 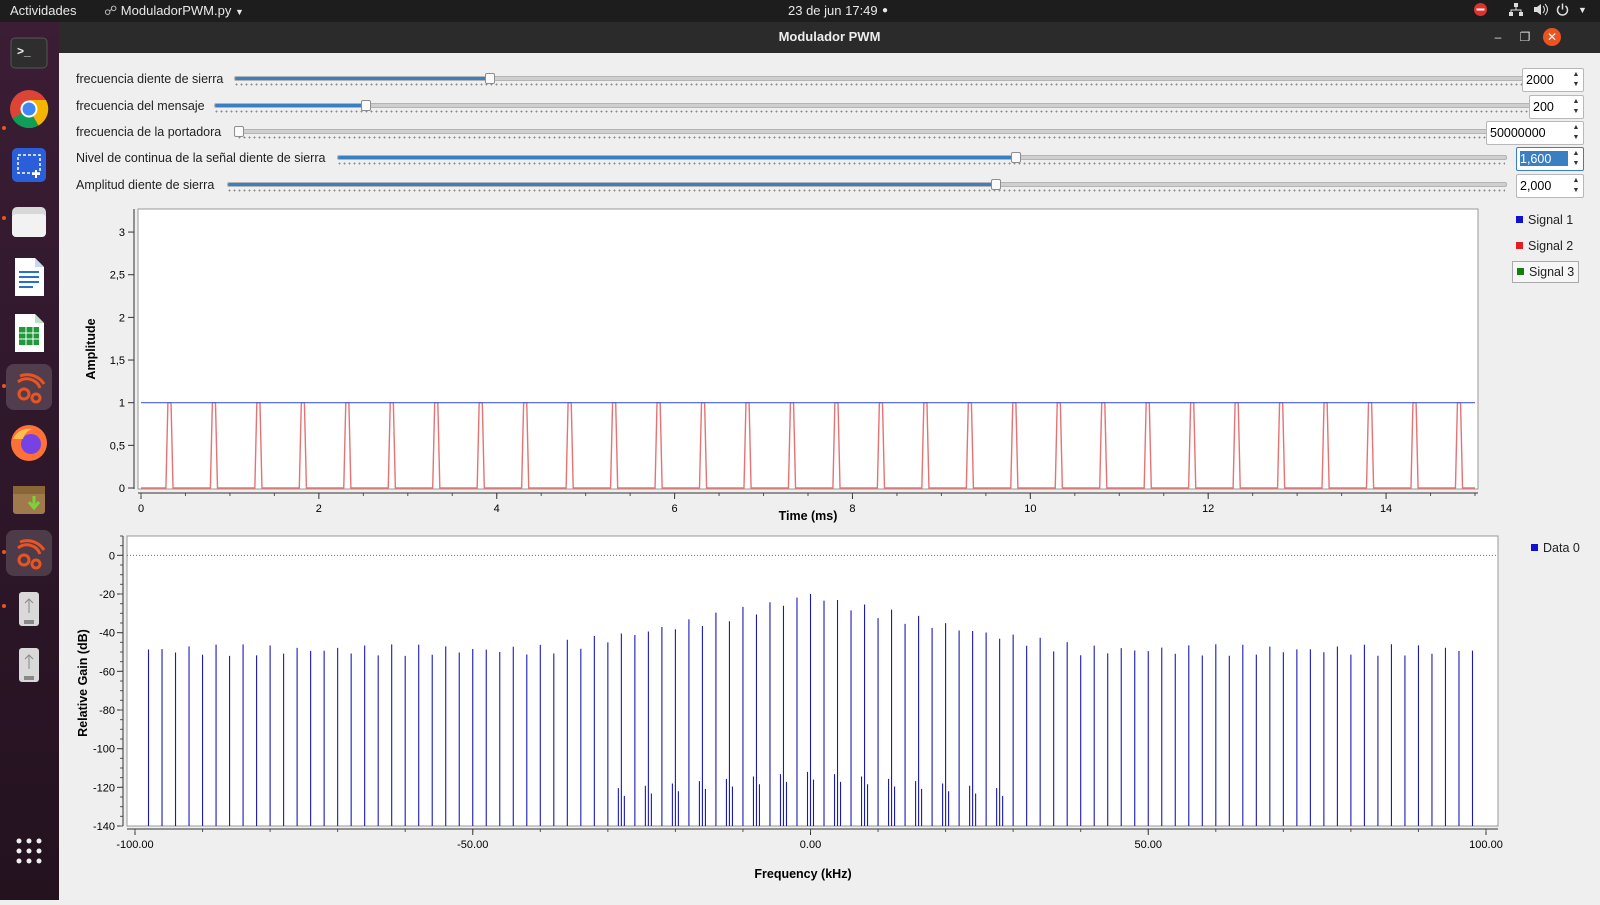 I want to click on control-row-sawtooth-amplitude: Amplitud diente de sierra ▲ ▼, so click(x=829, y=187).